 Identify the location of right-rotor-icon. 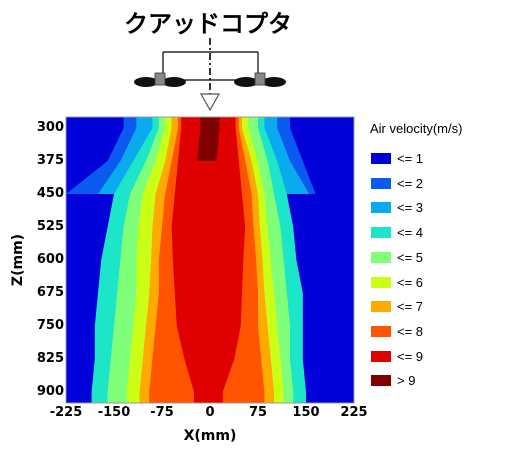
(260, 79).